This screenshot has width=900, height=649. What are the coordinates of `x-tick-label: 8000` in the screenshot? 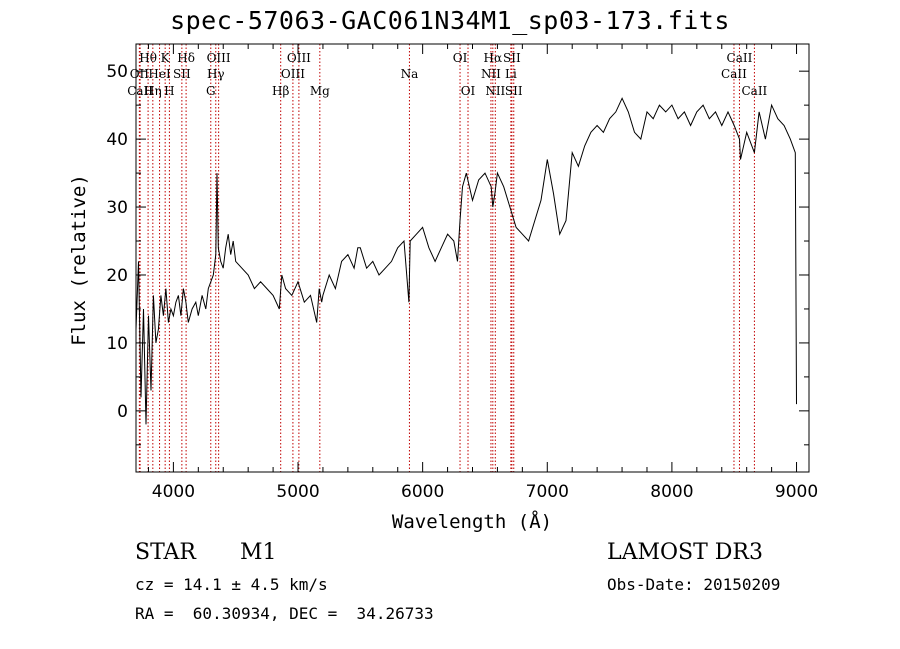 It's located at (671, 492).